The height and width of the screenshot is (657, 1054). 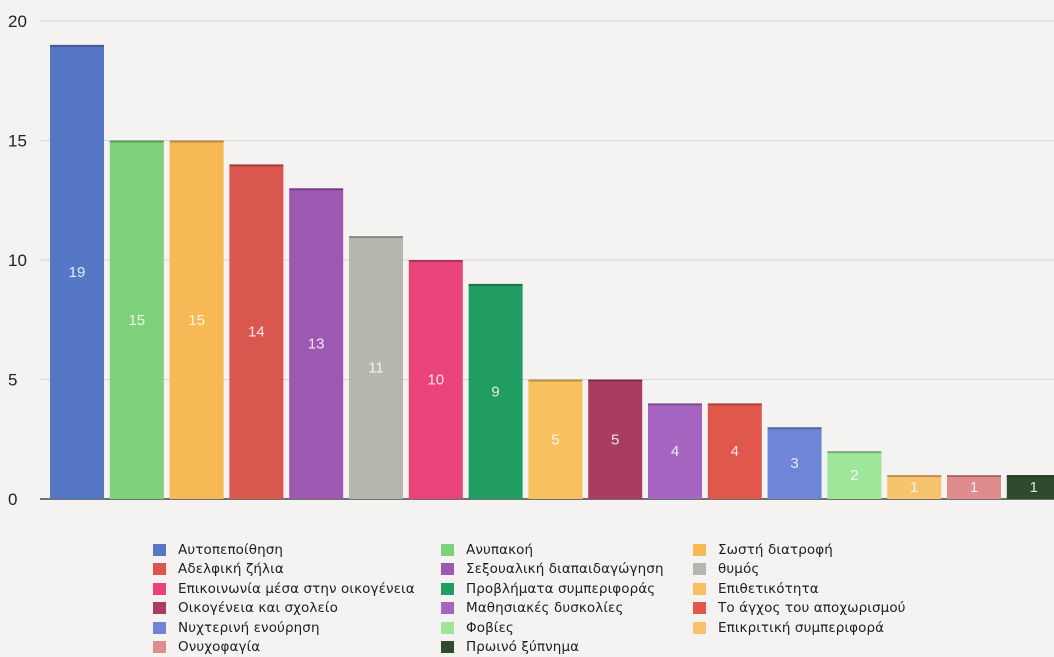 What do you see at coordinates (258, 608) in the screenshot?
I see `legend-label: Οικογένεια και σχολείο` at bounding box center [258, 608].